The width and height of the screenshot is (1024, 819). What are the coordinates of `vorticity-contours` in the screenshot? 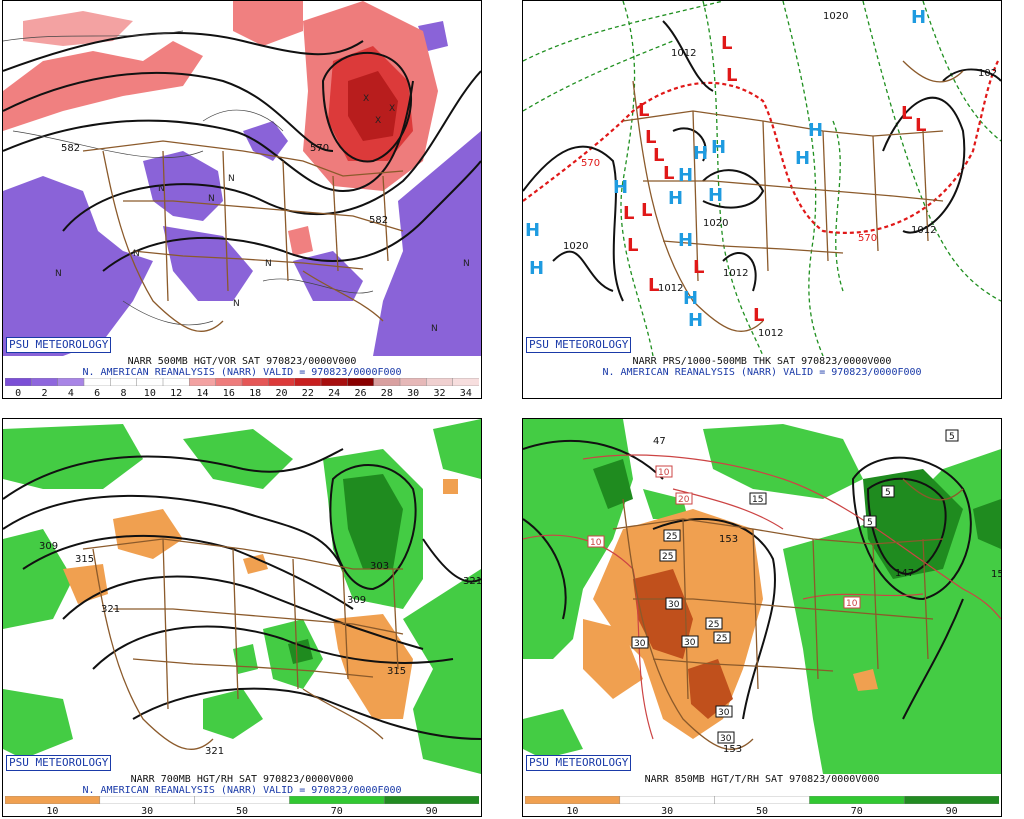 It's located at (188, 178).